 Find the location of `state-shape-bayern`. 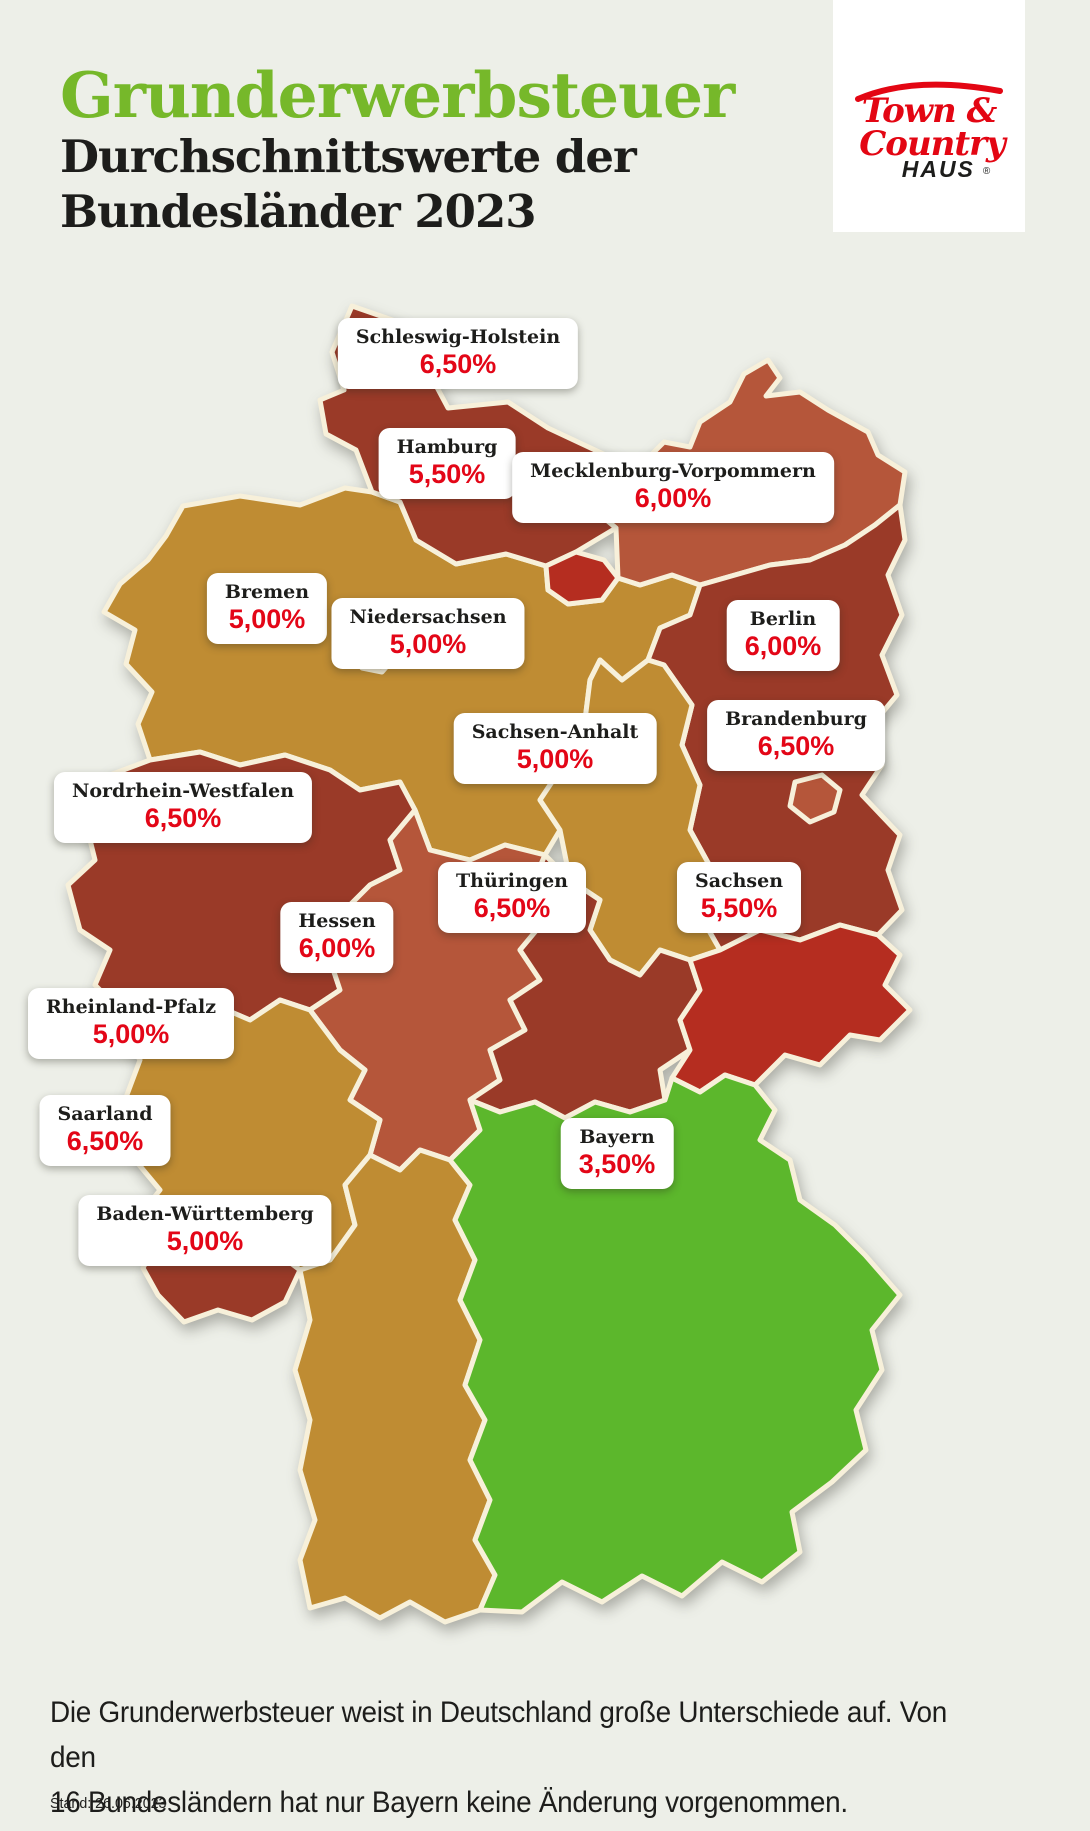

state-shape-bayern is located at coordinates (675, 1343).